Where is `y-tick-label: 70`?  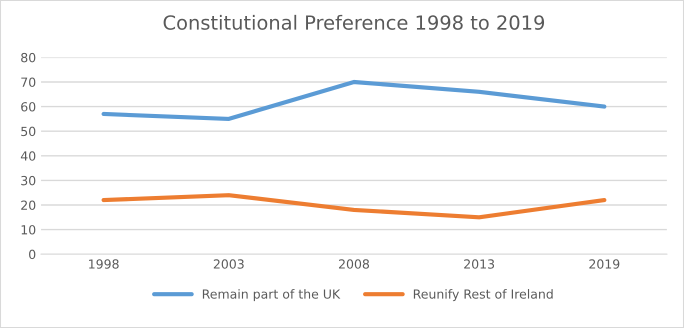 y-tick-label: 70 is located at coordinates (28, 82).